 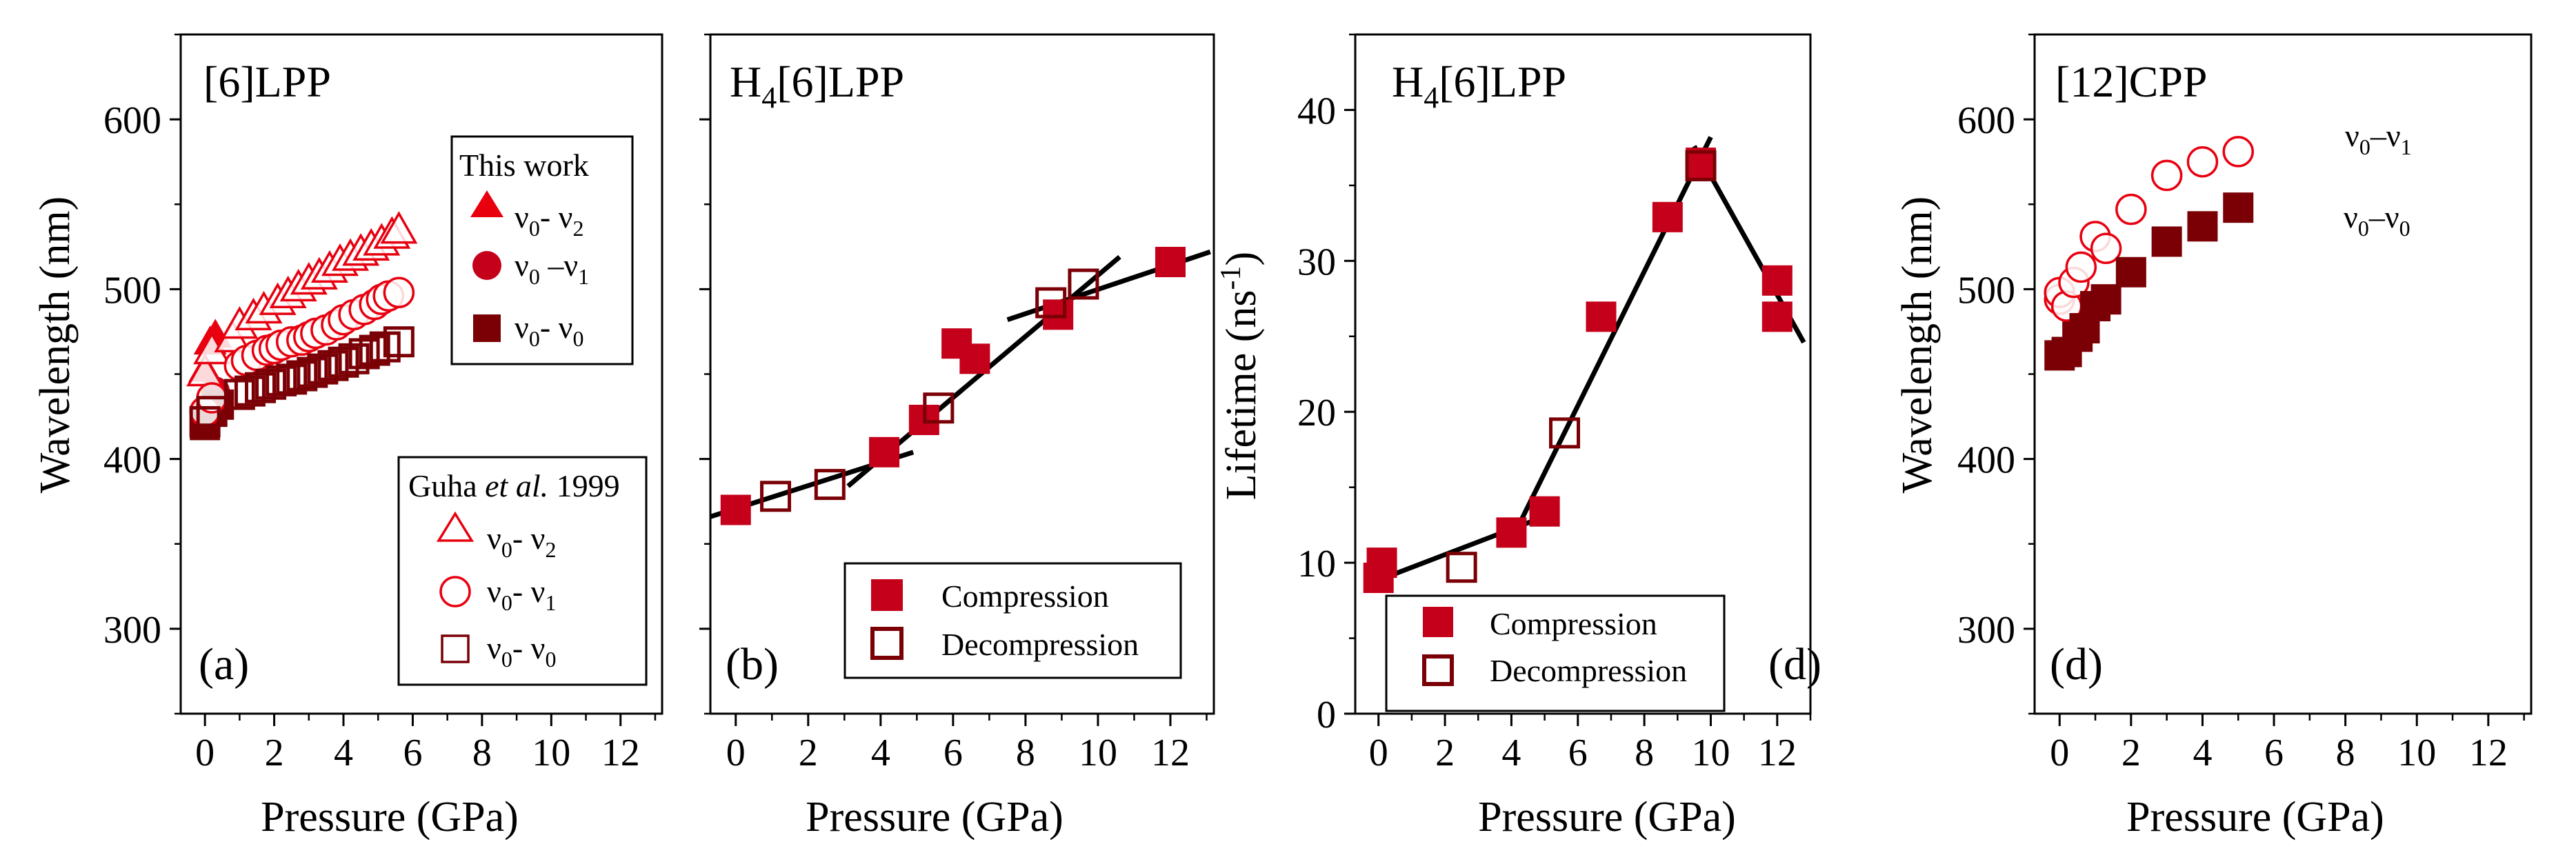 I want to click on panel-c-fits, so click(x=1587, y=361).